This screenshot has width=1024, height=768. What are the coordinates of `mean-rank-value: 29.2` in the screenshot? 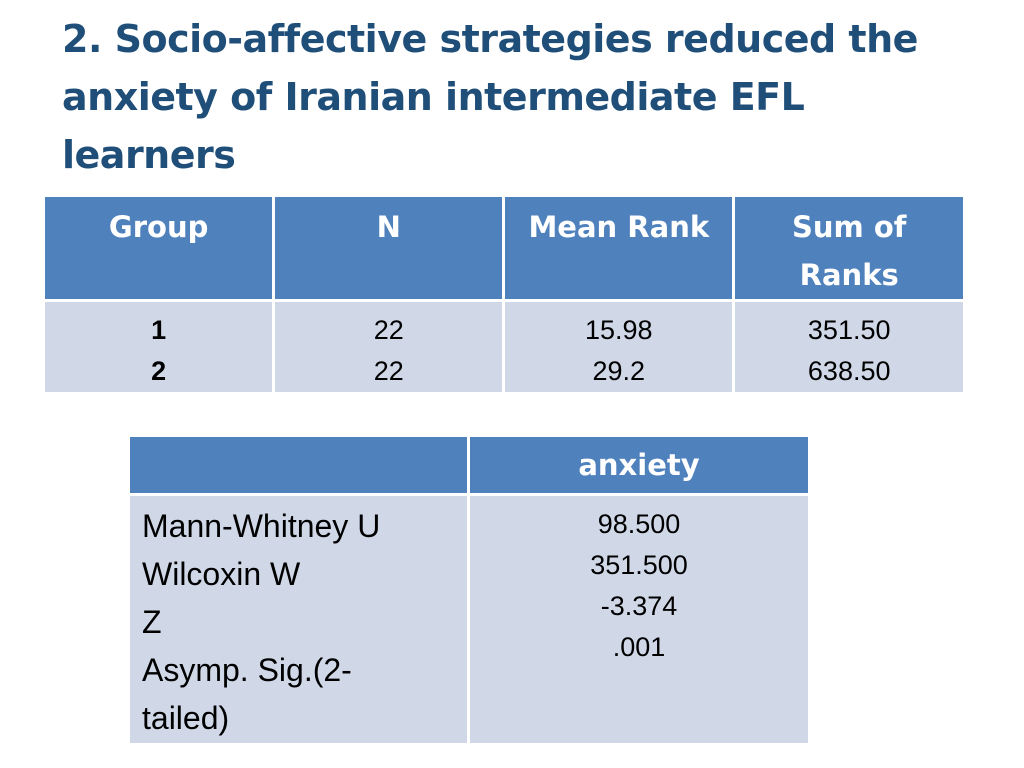 It's located at (619, 371).